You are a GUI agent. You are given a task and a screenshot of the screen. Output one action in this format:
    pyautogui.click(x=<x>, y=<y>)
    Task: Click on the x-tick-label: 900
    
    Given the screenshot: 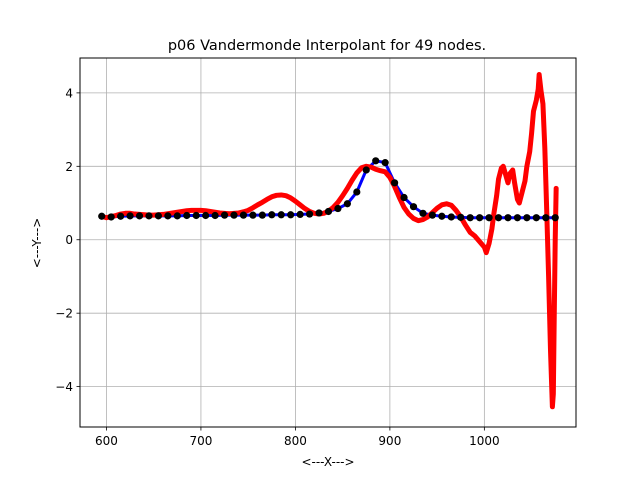 What is the action you would take?
    pyautogui.click(x=389, y=441)
    